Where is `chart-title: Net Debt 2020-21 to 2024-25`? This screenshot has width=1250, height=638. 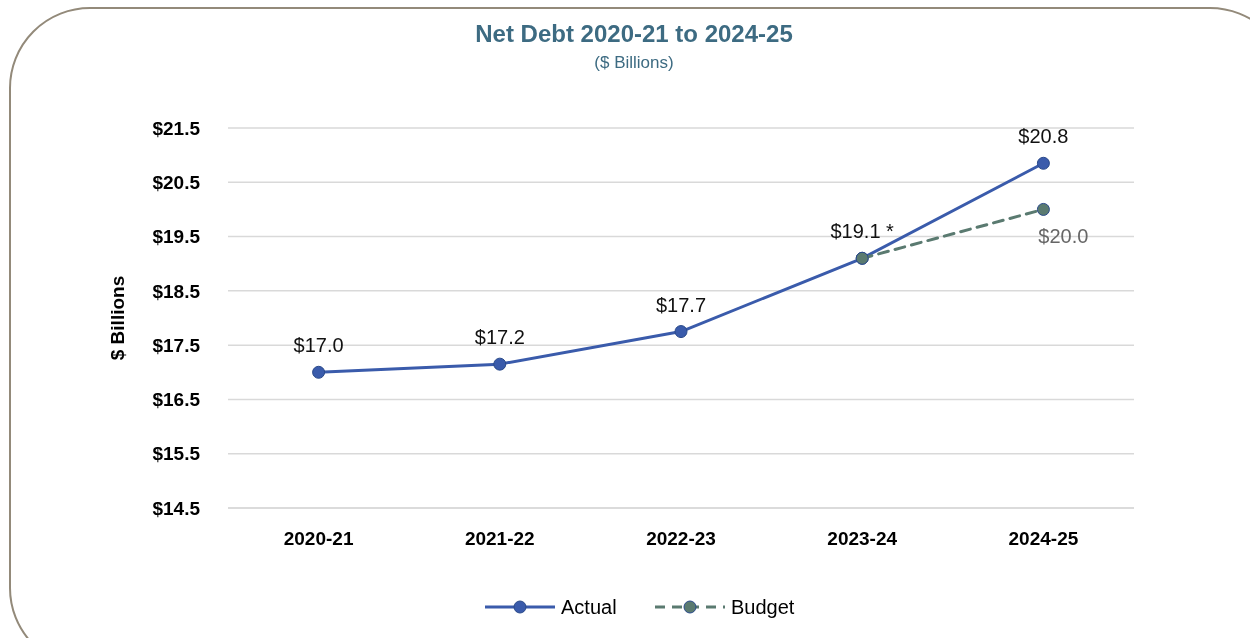
chart-title: Net Debt 2020-21 to 2024-25 is located at coordinates (634, 33).